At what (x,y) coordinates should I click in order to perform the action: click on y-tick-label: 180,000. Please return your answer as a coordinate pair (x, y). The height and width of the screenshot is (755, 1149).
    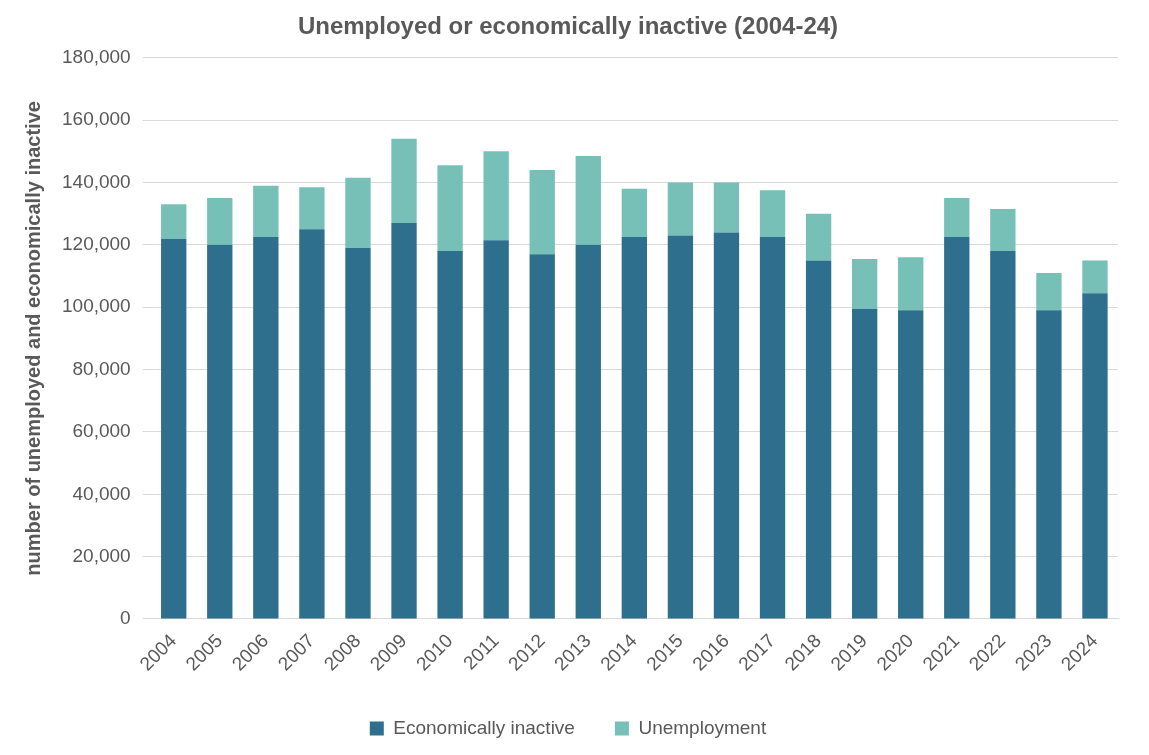
    Looking at the image, I should click on (96, 57).